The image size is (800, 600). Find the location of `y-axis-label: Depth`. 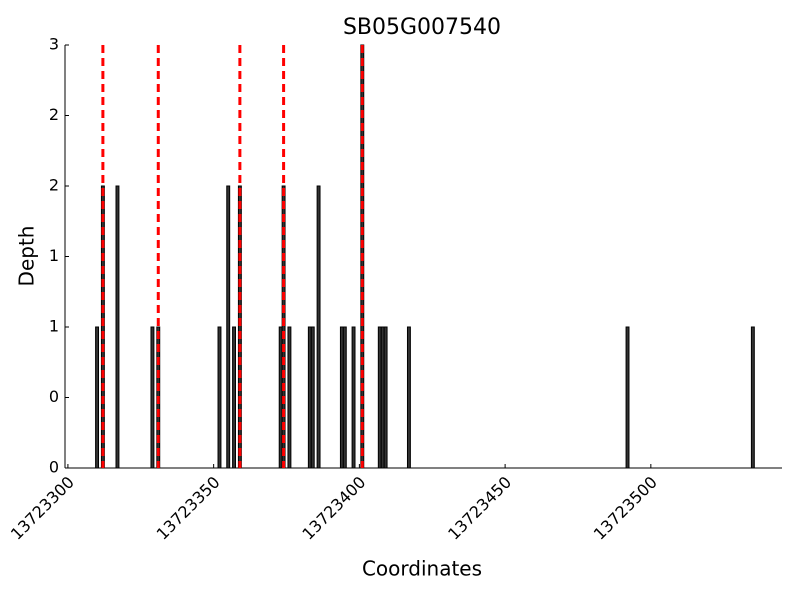

y-axis-label: Depth is located at coordinates (27, 256).